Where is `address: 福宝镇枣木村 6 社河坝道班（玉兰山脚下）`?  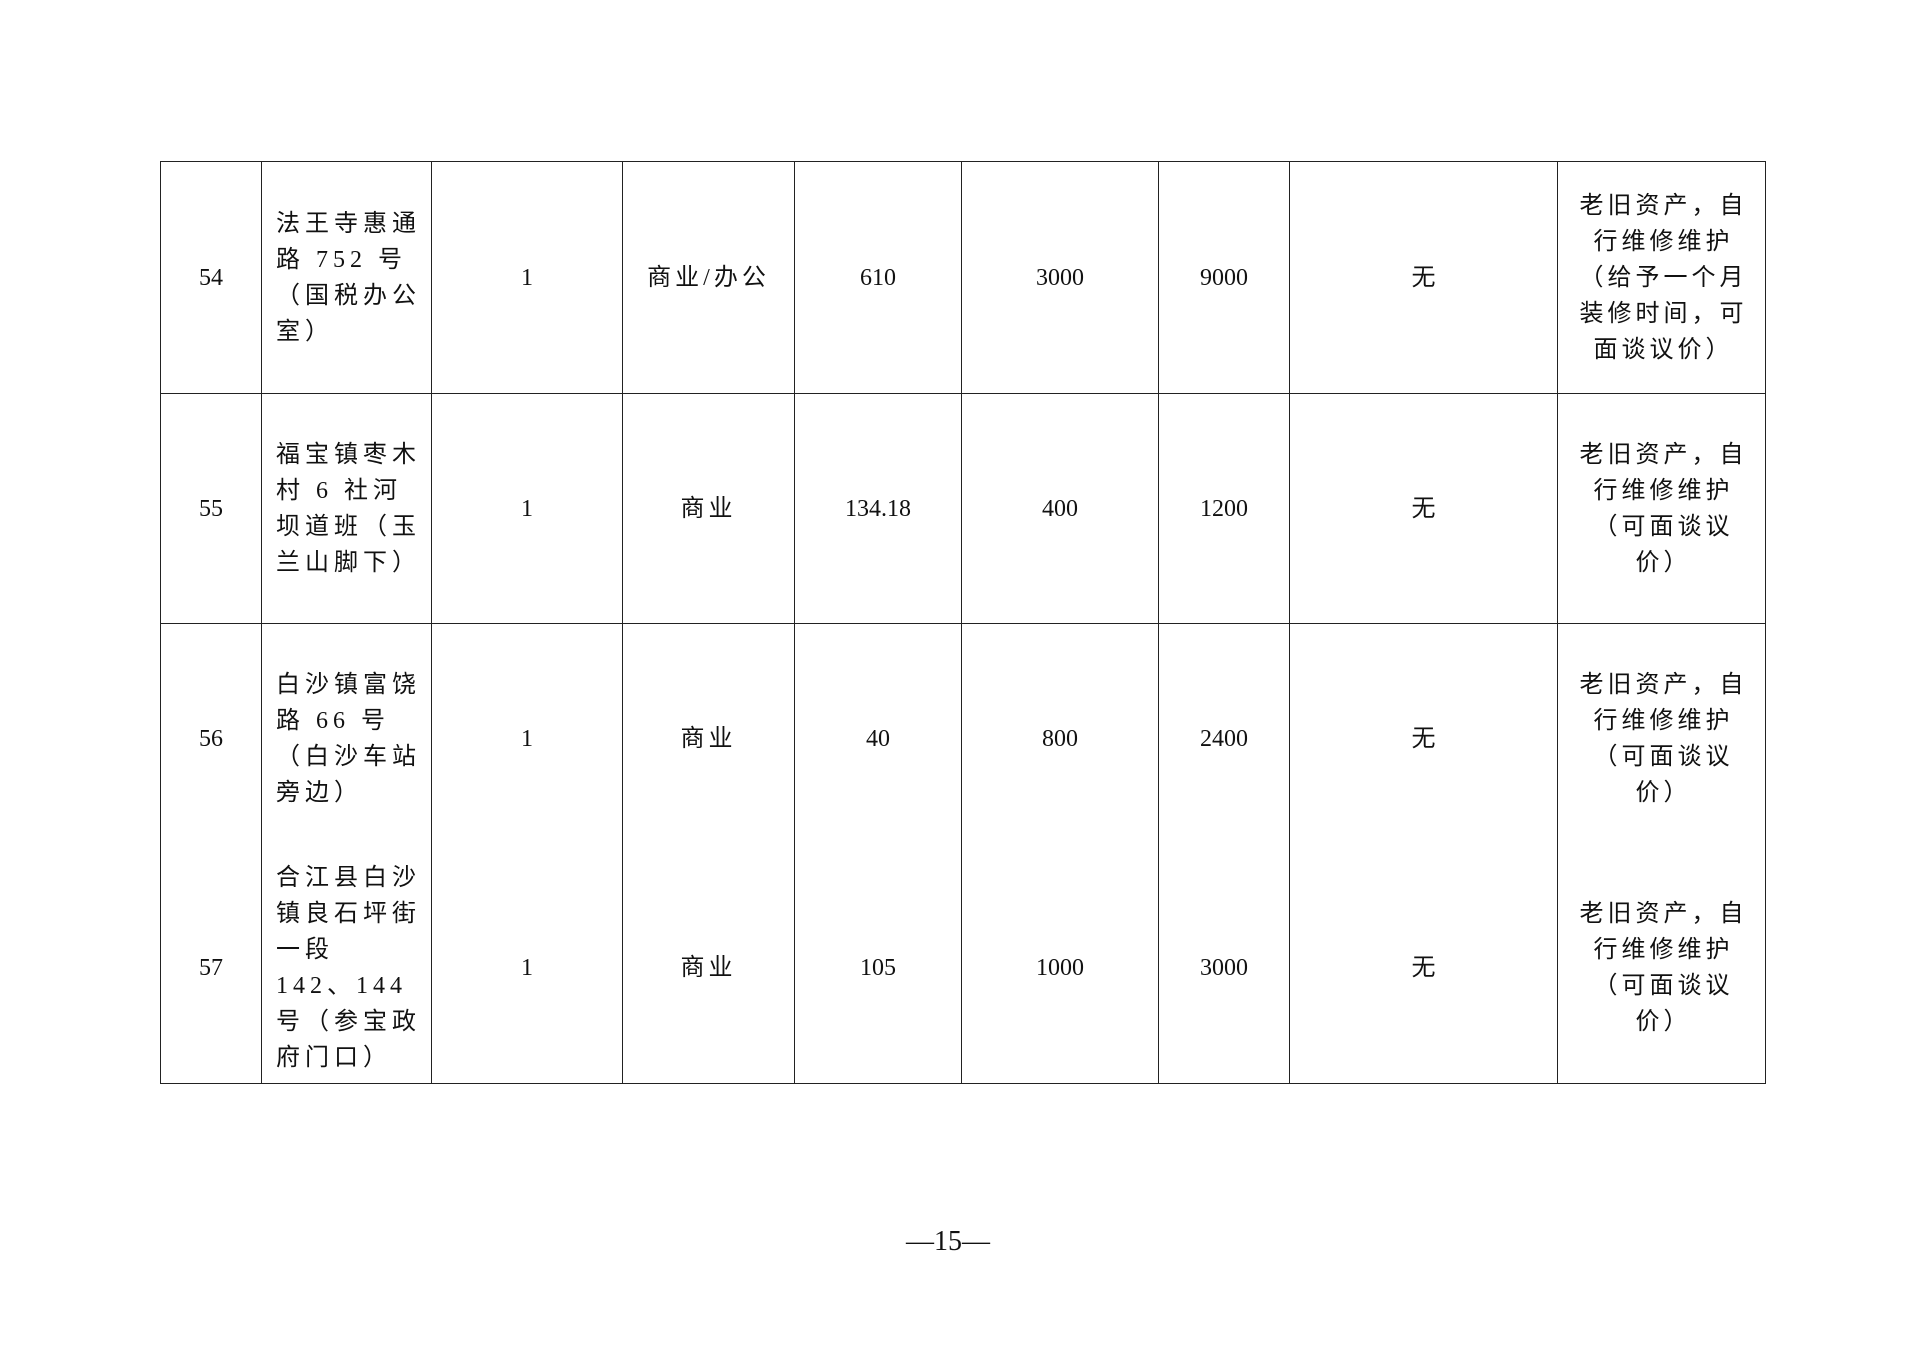 address: 福宝镇枣木村 6 社河坝道班（玉兰山脚下） is located at coordinates (346, 508).